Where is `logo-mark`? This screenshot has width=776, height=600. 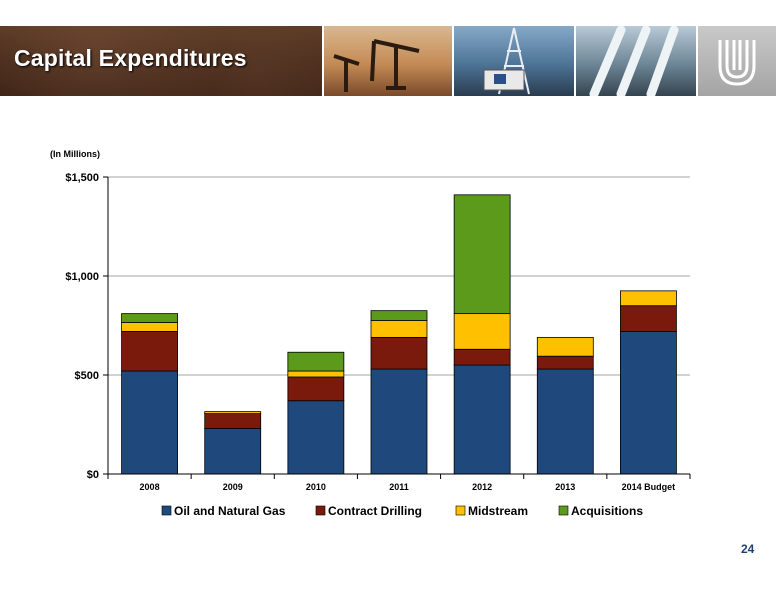
logo-mark is located at coordinates (737, 63).